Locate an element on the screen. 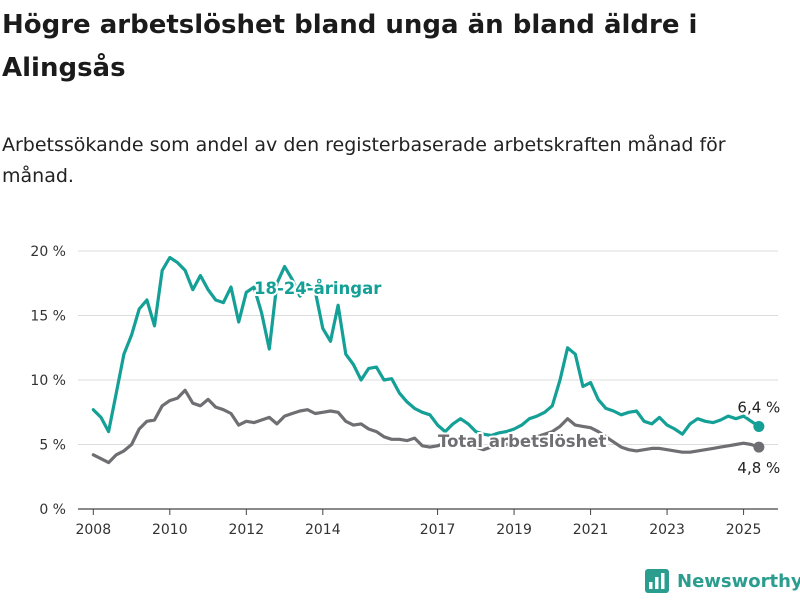 The width and height of the screenshot is (800, 600). x-tick-label: 2008 is located at coordinates (93, 530).